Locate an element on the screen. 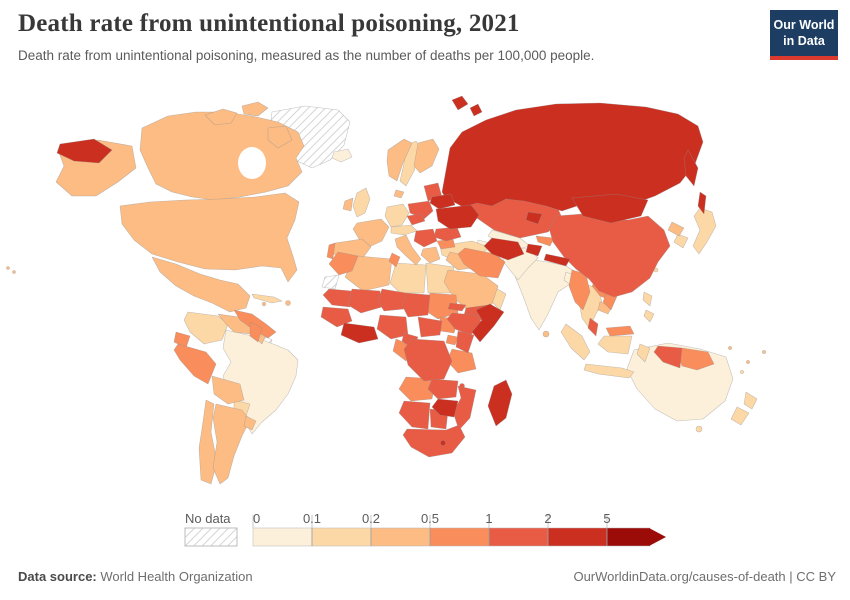 Image resolution: width=850 pixels, height=600 pixels. country-russia-kamchatka is located at coordinates (691, 168).